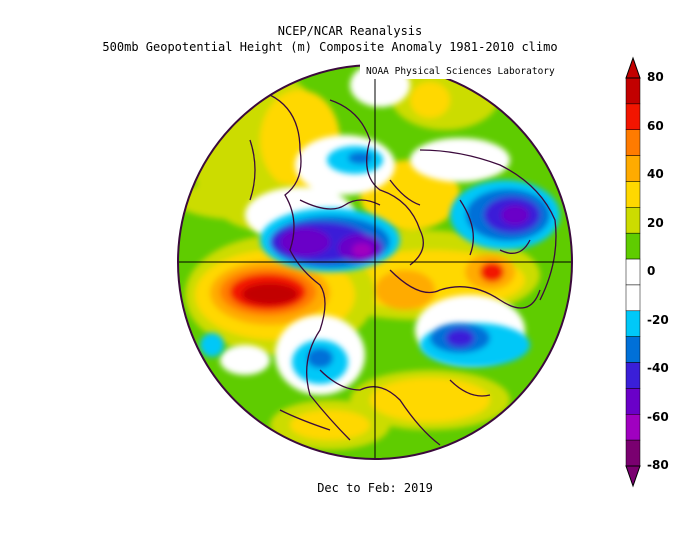 This screenshot has width=700, height=542. I want to click on colorbar-tick-label: 40, so click(655, 174).